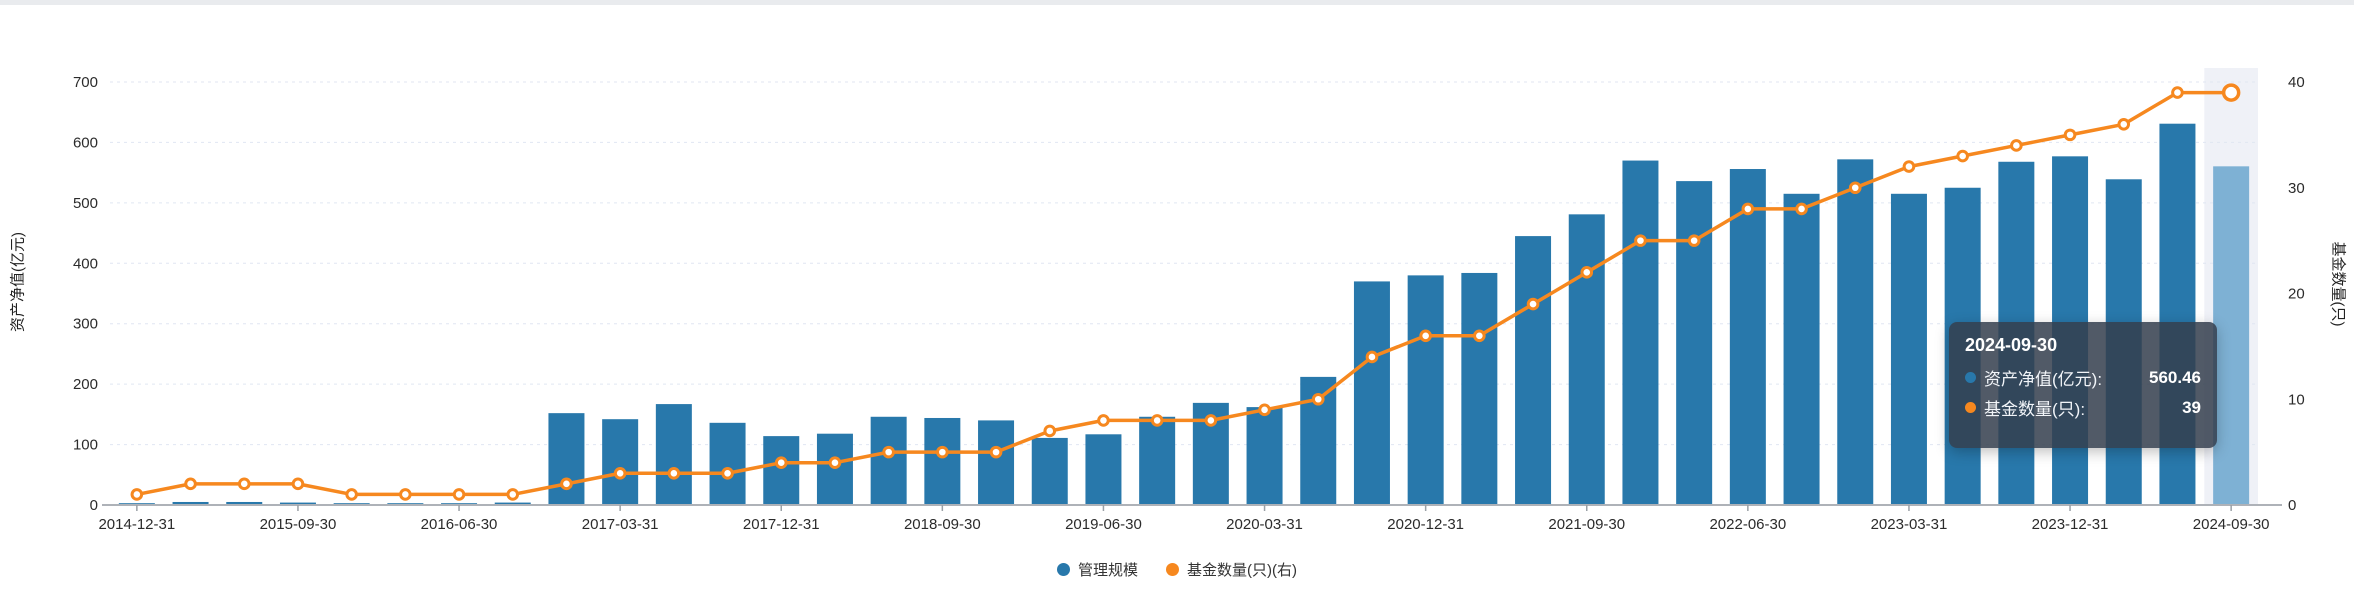 This screenshot has height=594, width=2354. I want to click on tooltip-date: 2024-09-30, so click(2011, 345).